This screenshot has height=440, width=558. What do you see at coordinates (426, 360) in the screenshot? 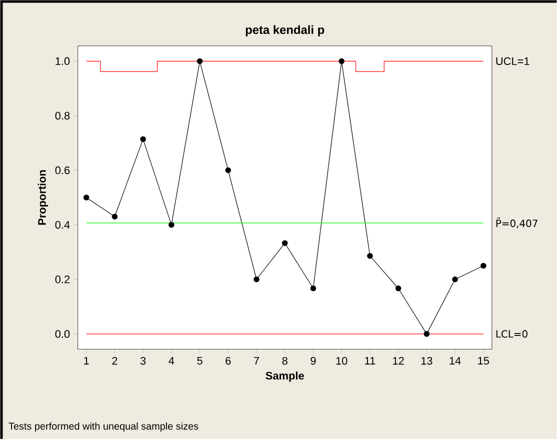
I see `x-tick-label: 13` at bounding box center [426, 360].